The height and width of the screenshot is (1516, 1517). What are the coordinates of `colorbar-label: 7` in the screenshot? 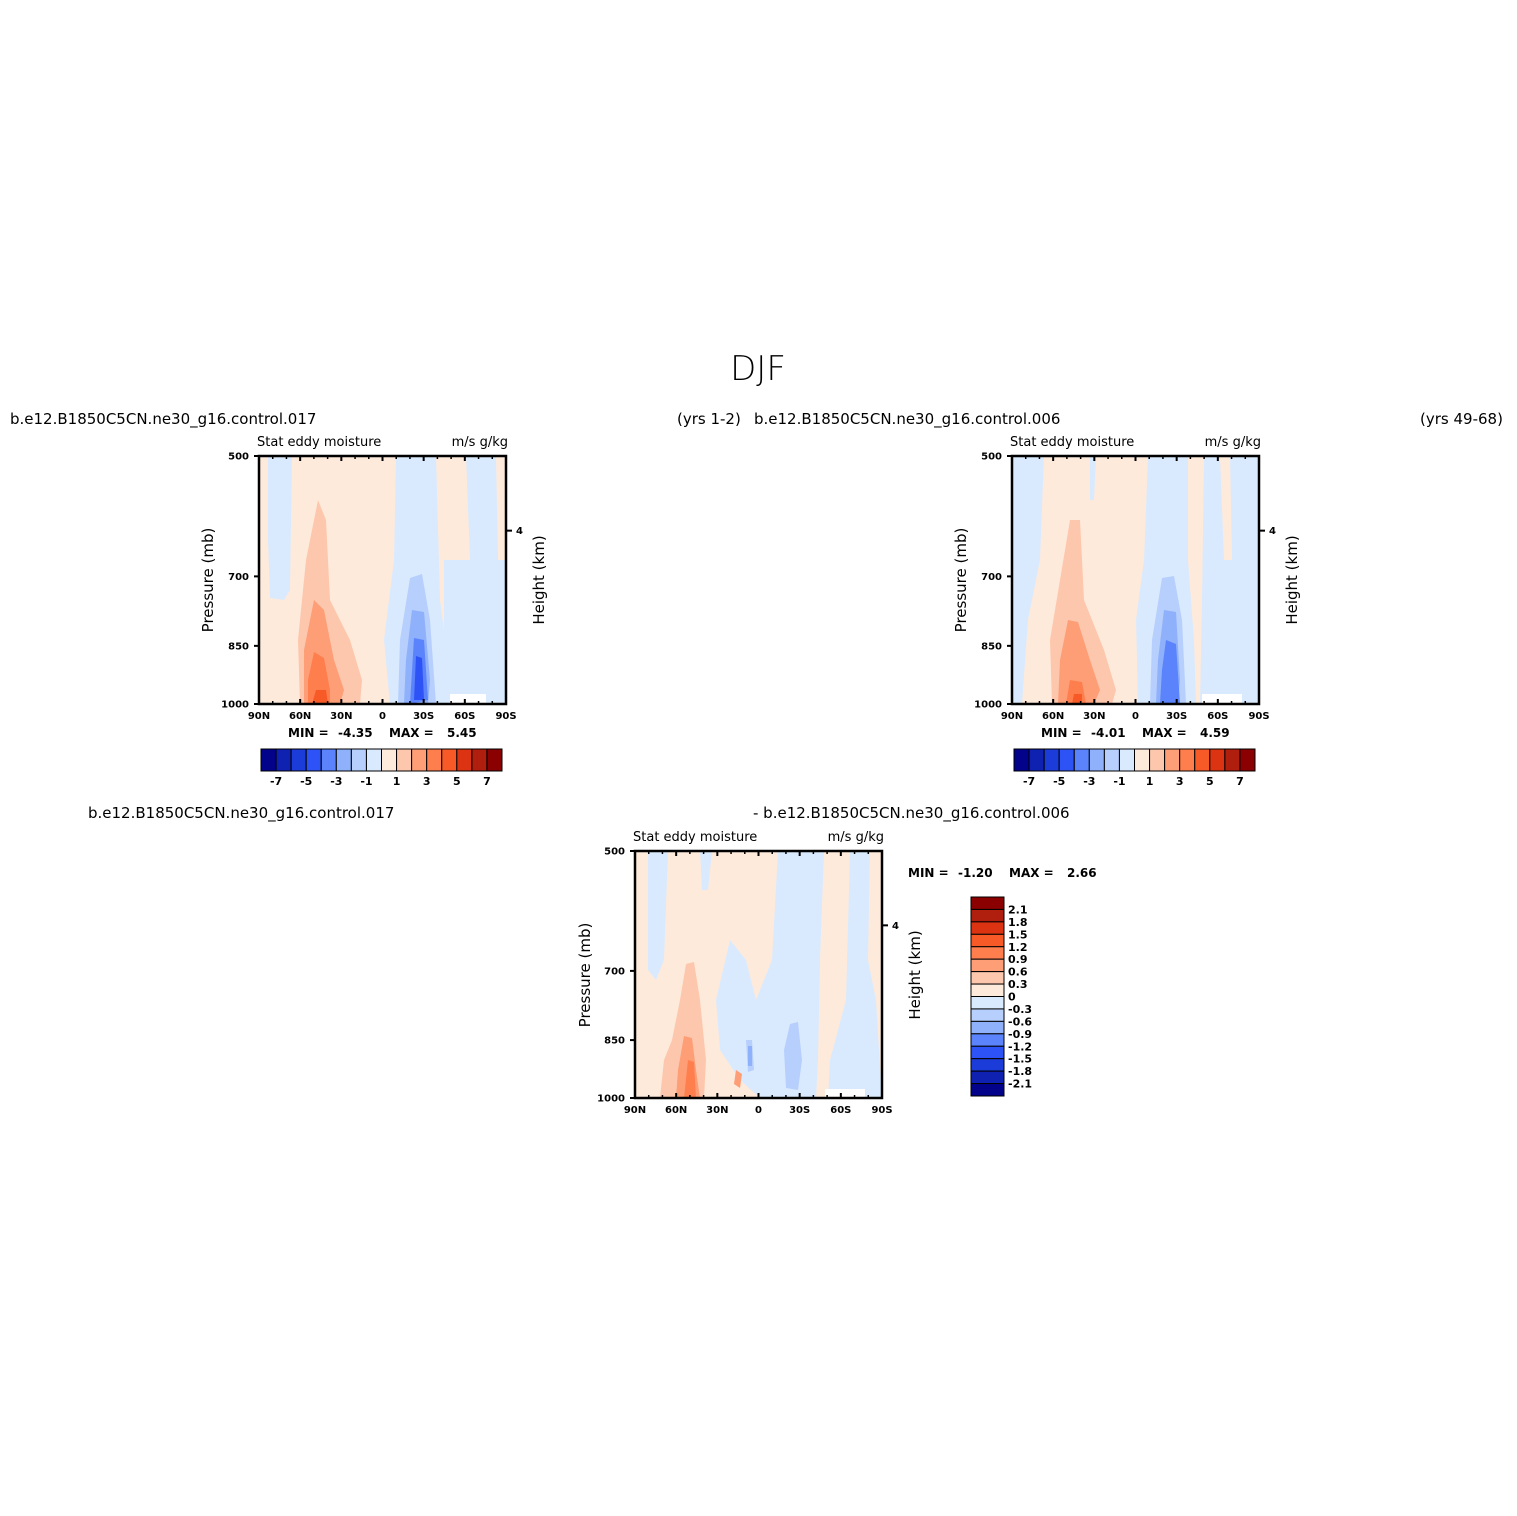 It's located at (1240, 781).